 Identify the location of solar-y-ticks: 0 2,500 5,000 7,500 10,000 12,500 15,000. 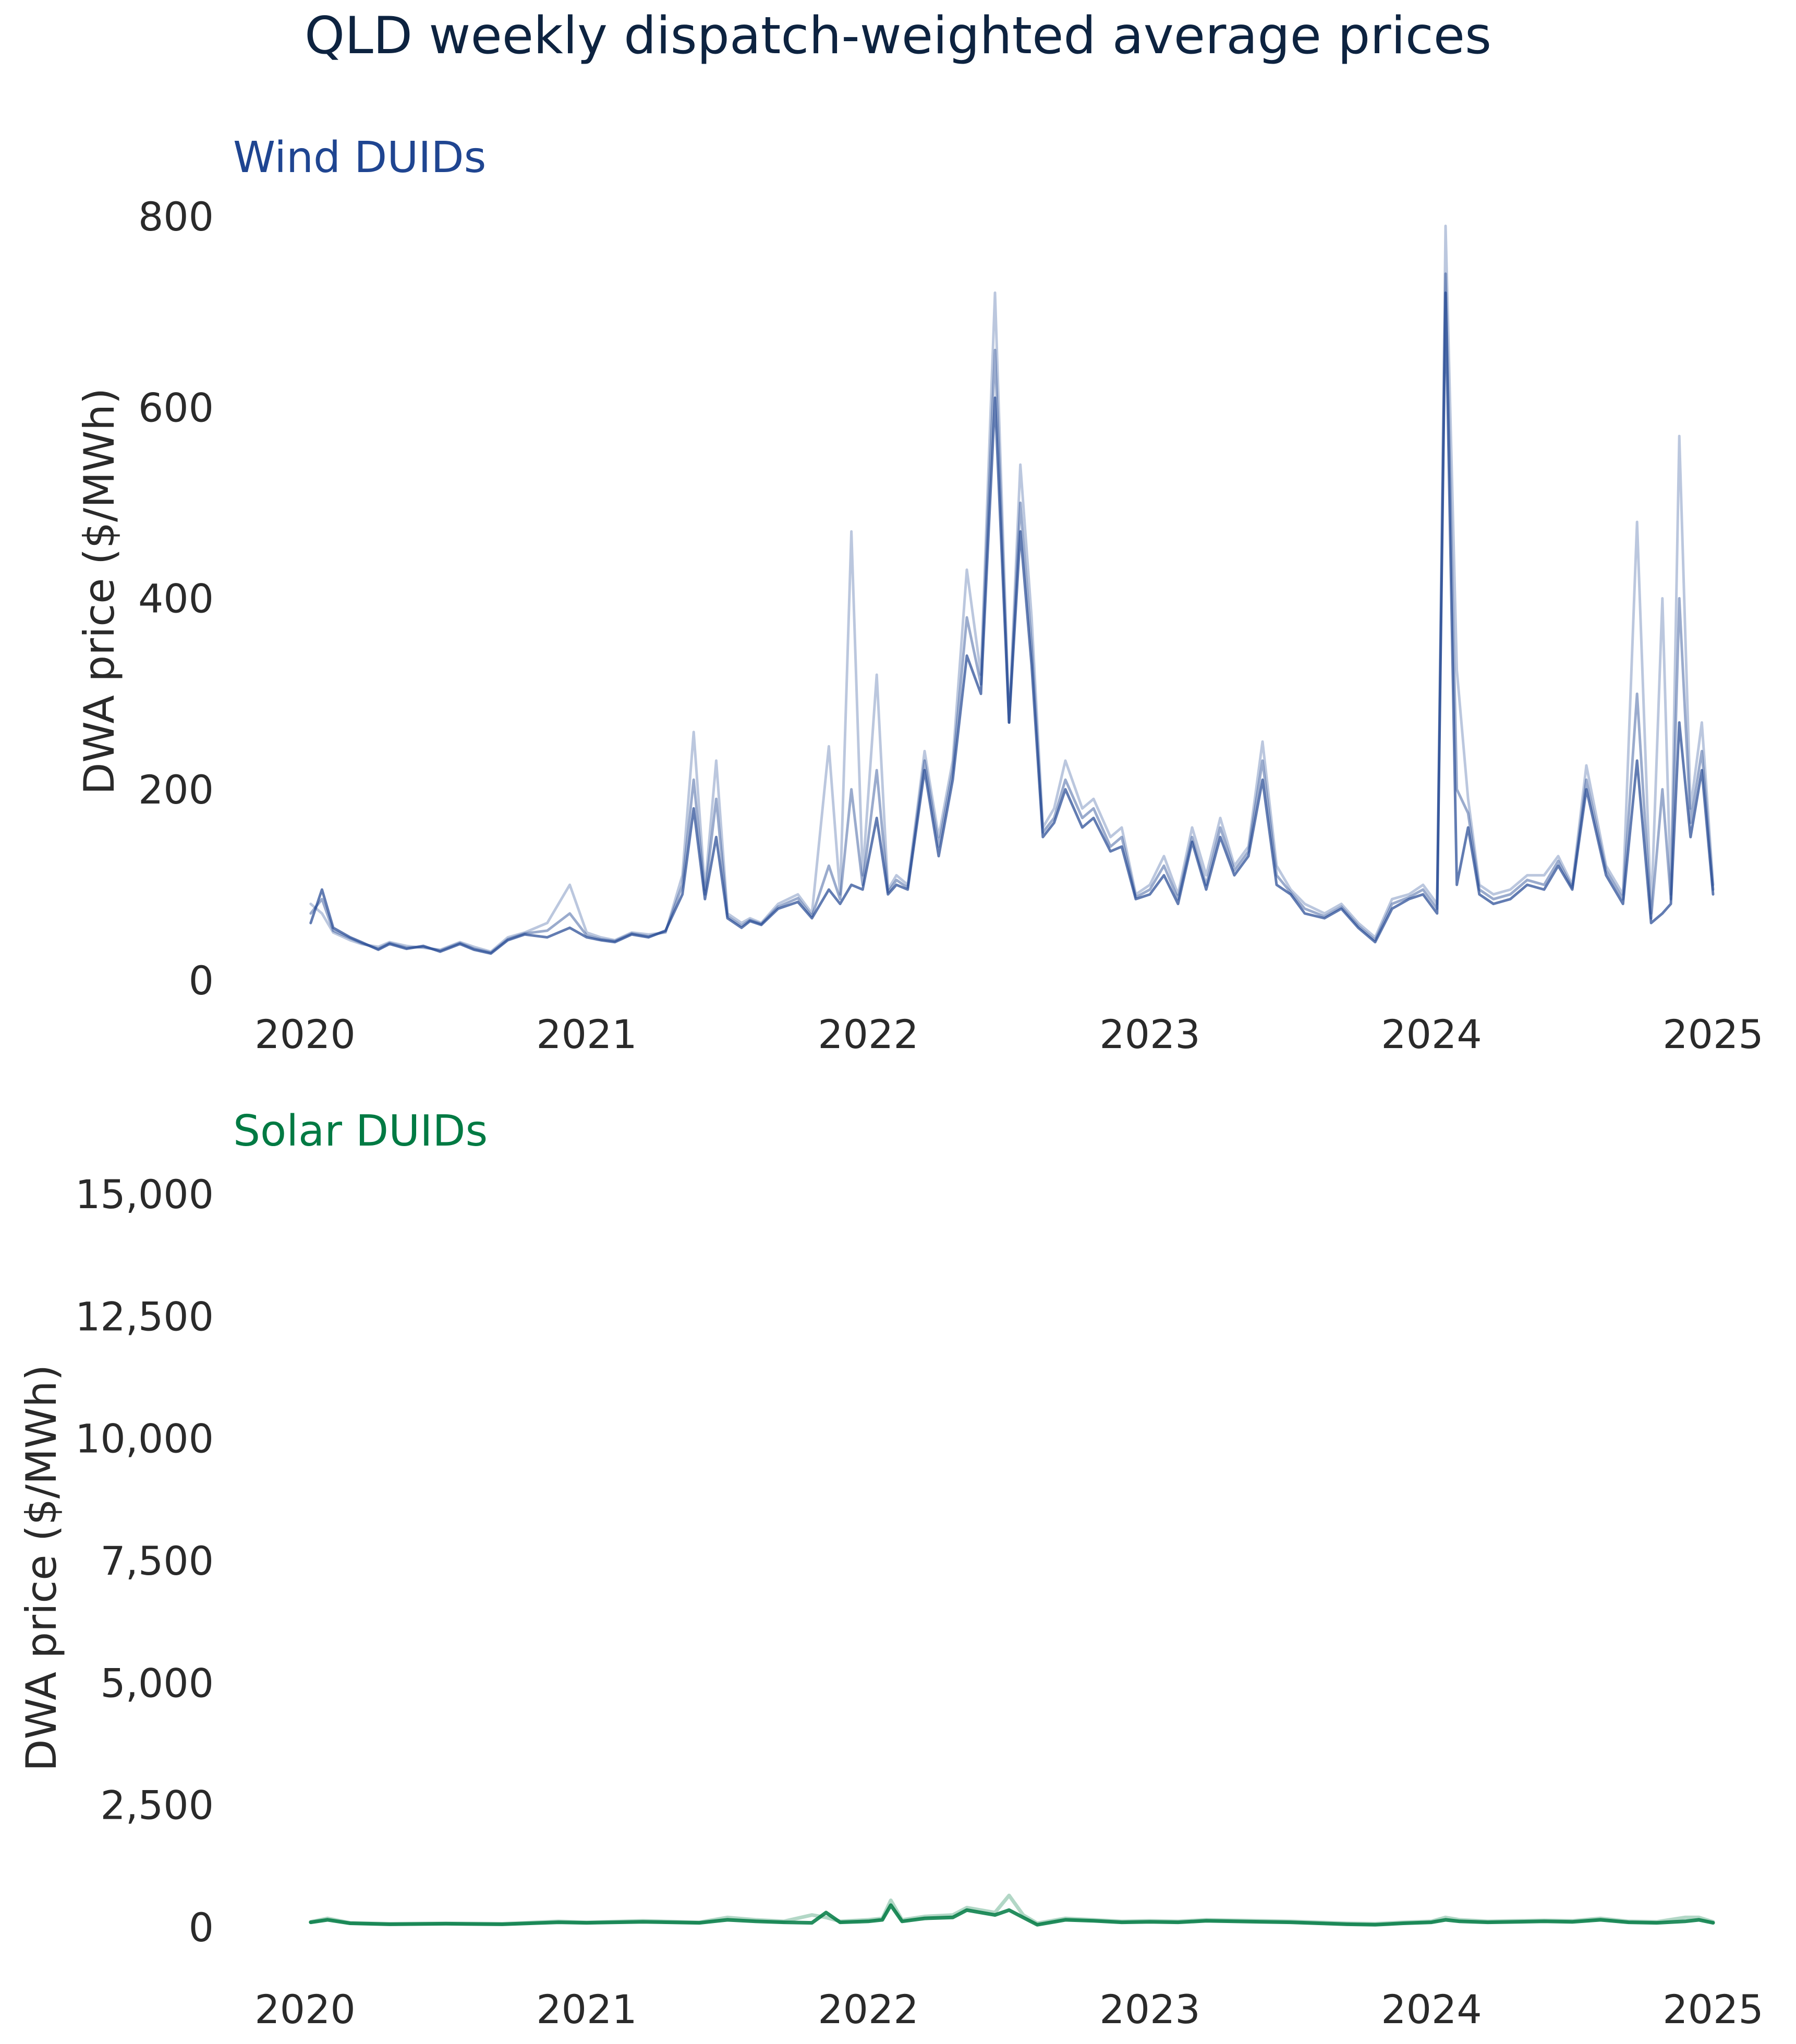
(144, 1561).